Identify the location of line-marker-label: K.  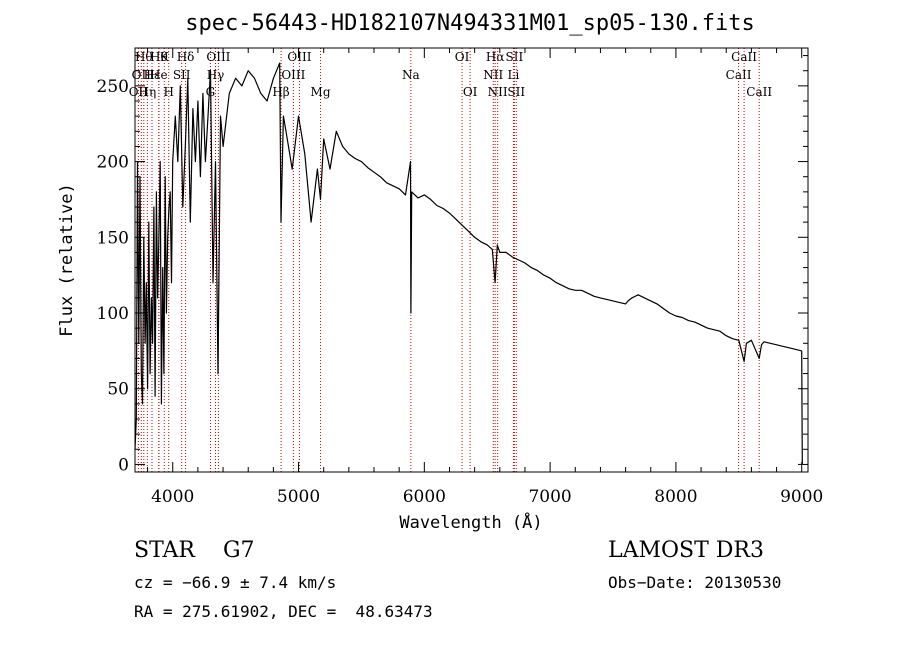
(165, 57).